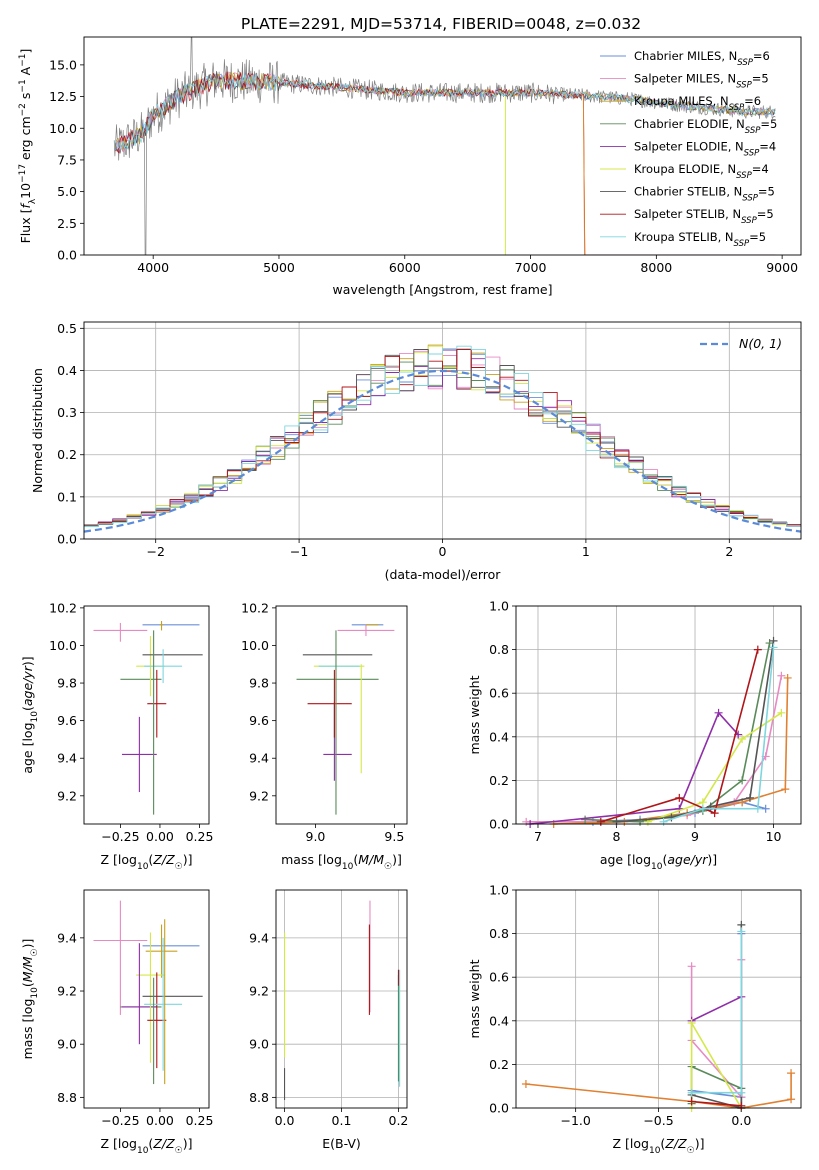 This screenshot has width=819, height=1170. I want to click on y-tick-label: 9.0, so click(259, 1044).